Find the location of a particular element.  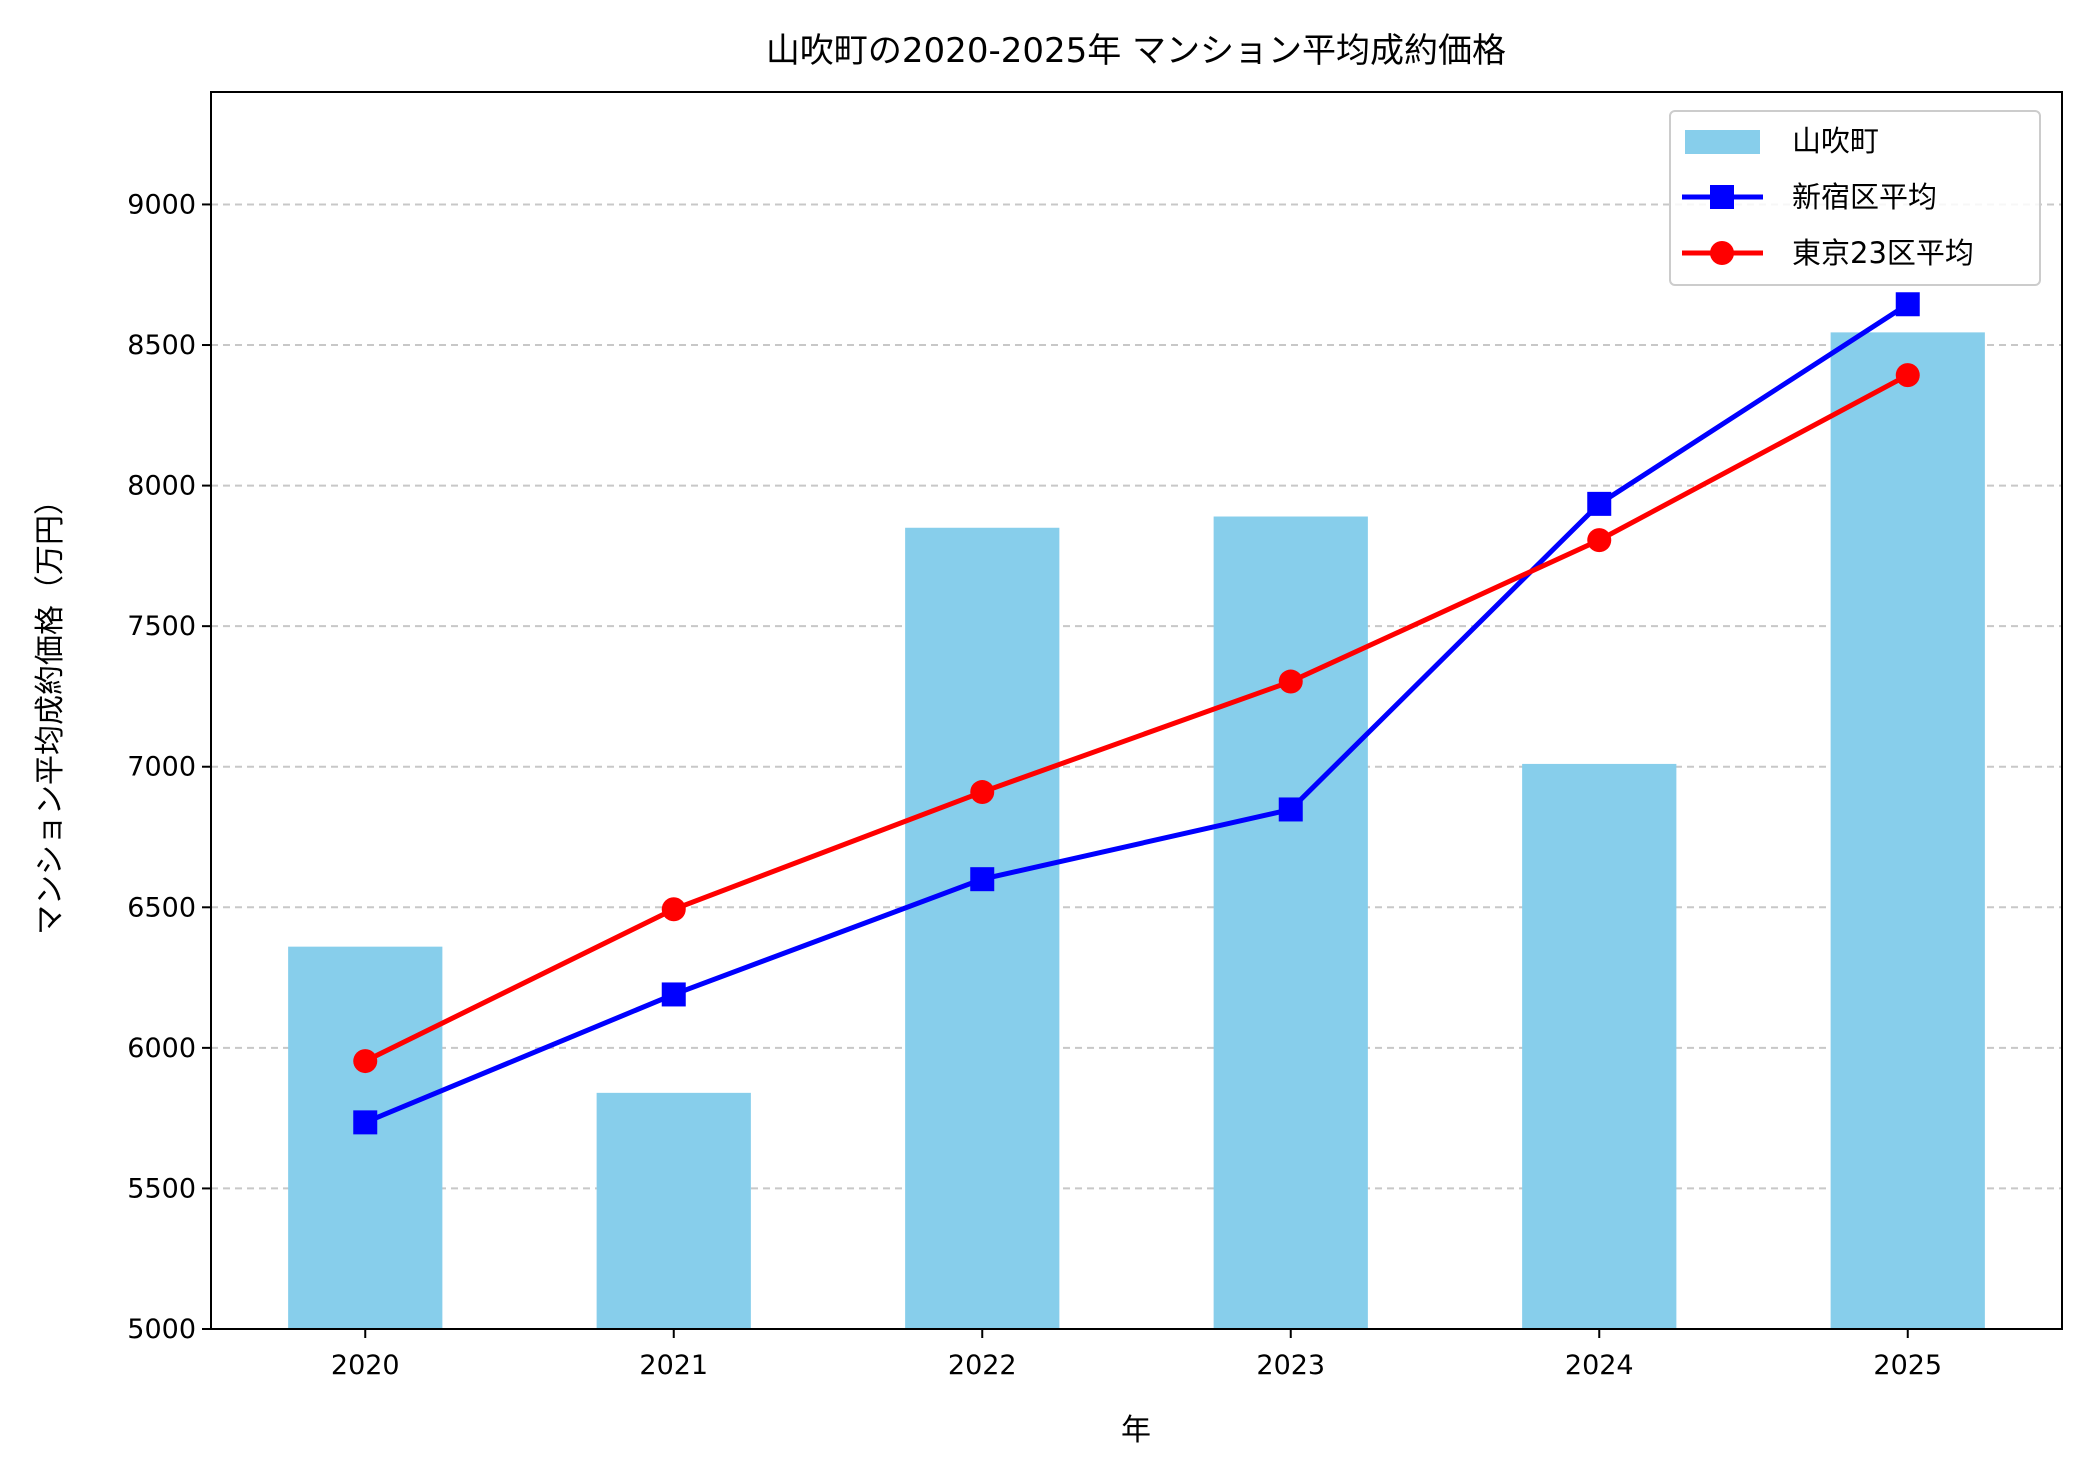

legend-label: 新宿区平均 is located at coordinates (1864, 197).